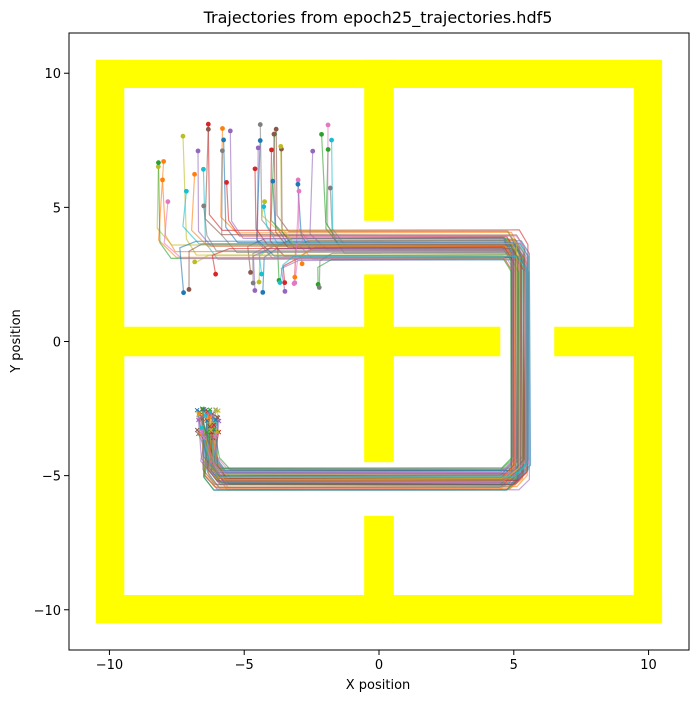  Describe the element at coordinates (648, 665) in the screenshot. I see `x-tick-label: 10` at that location.